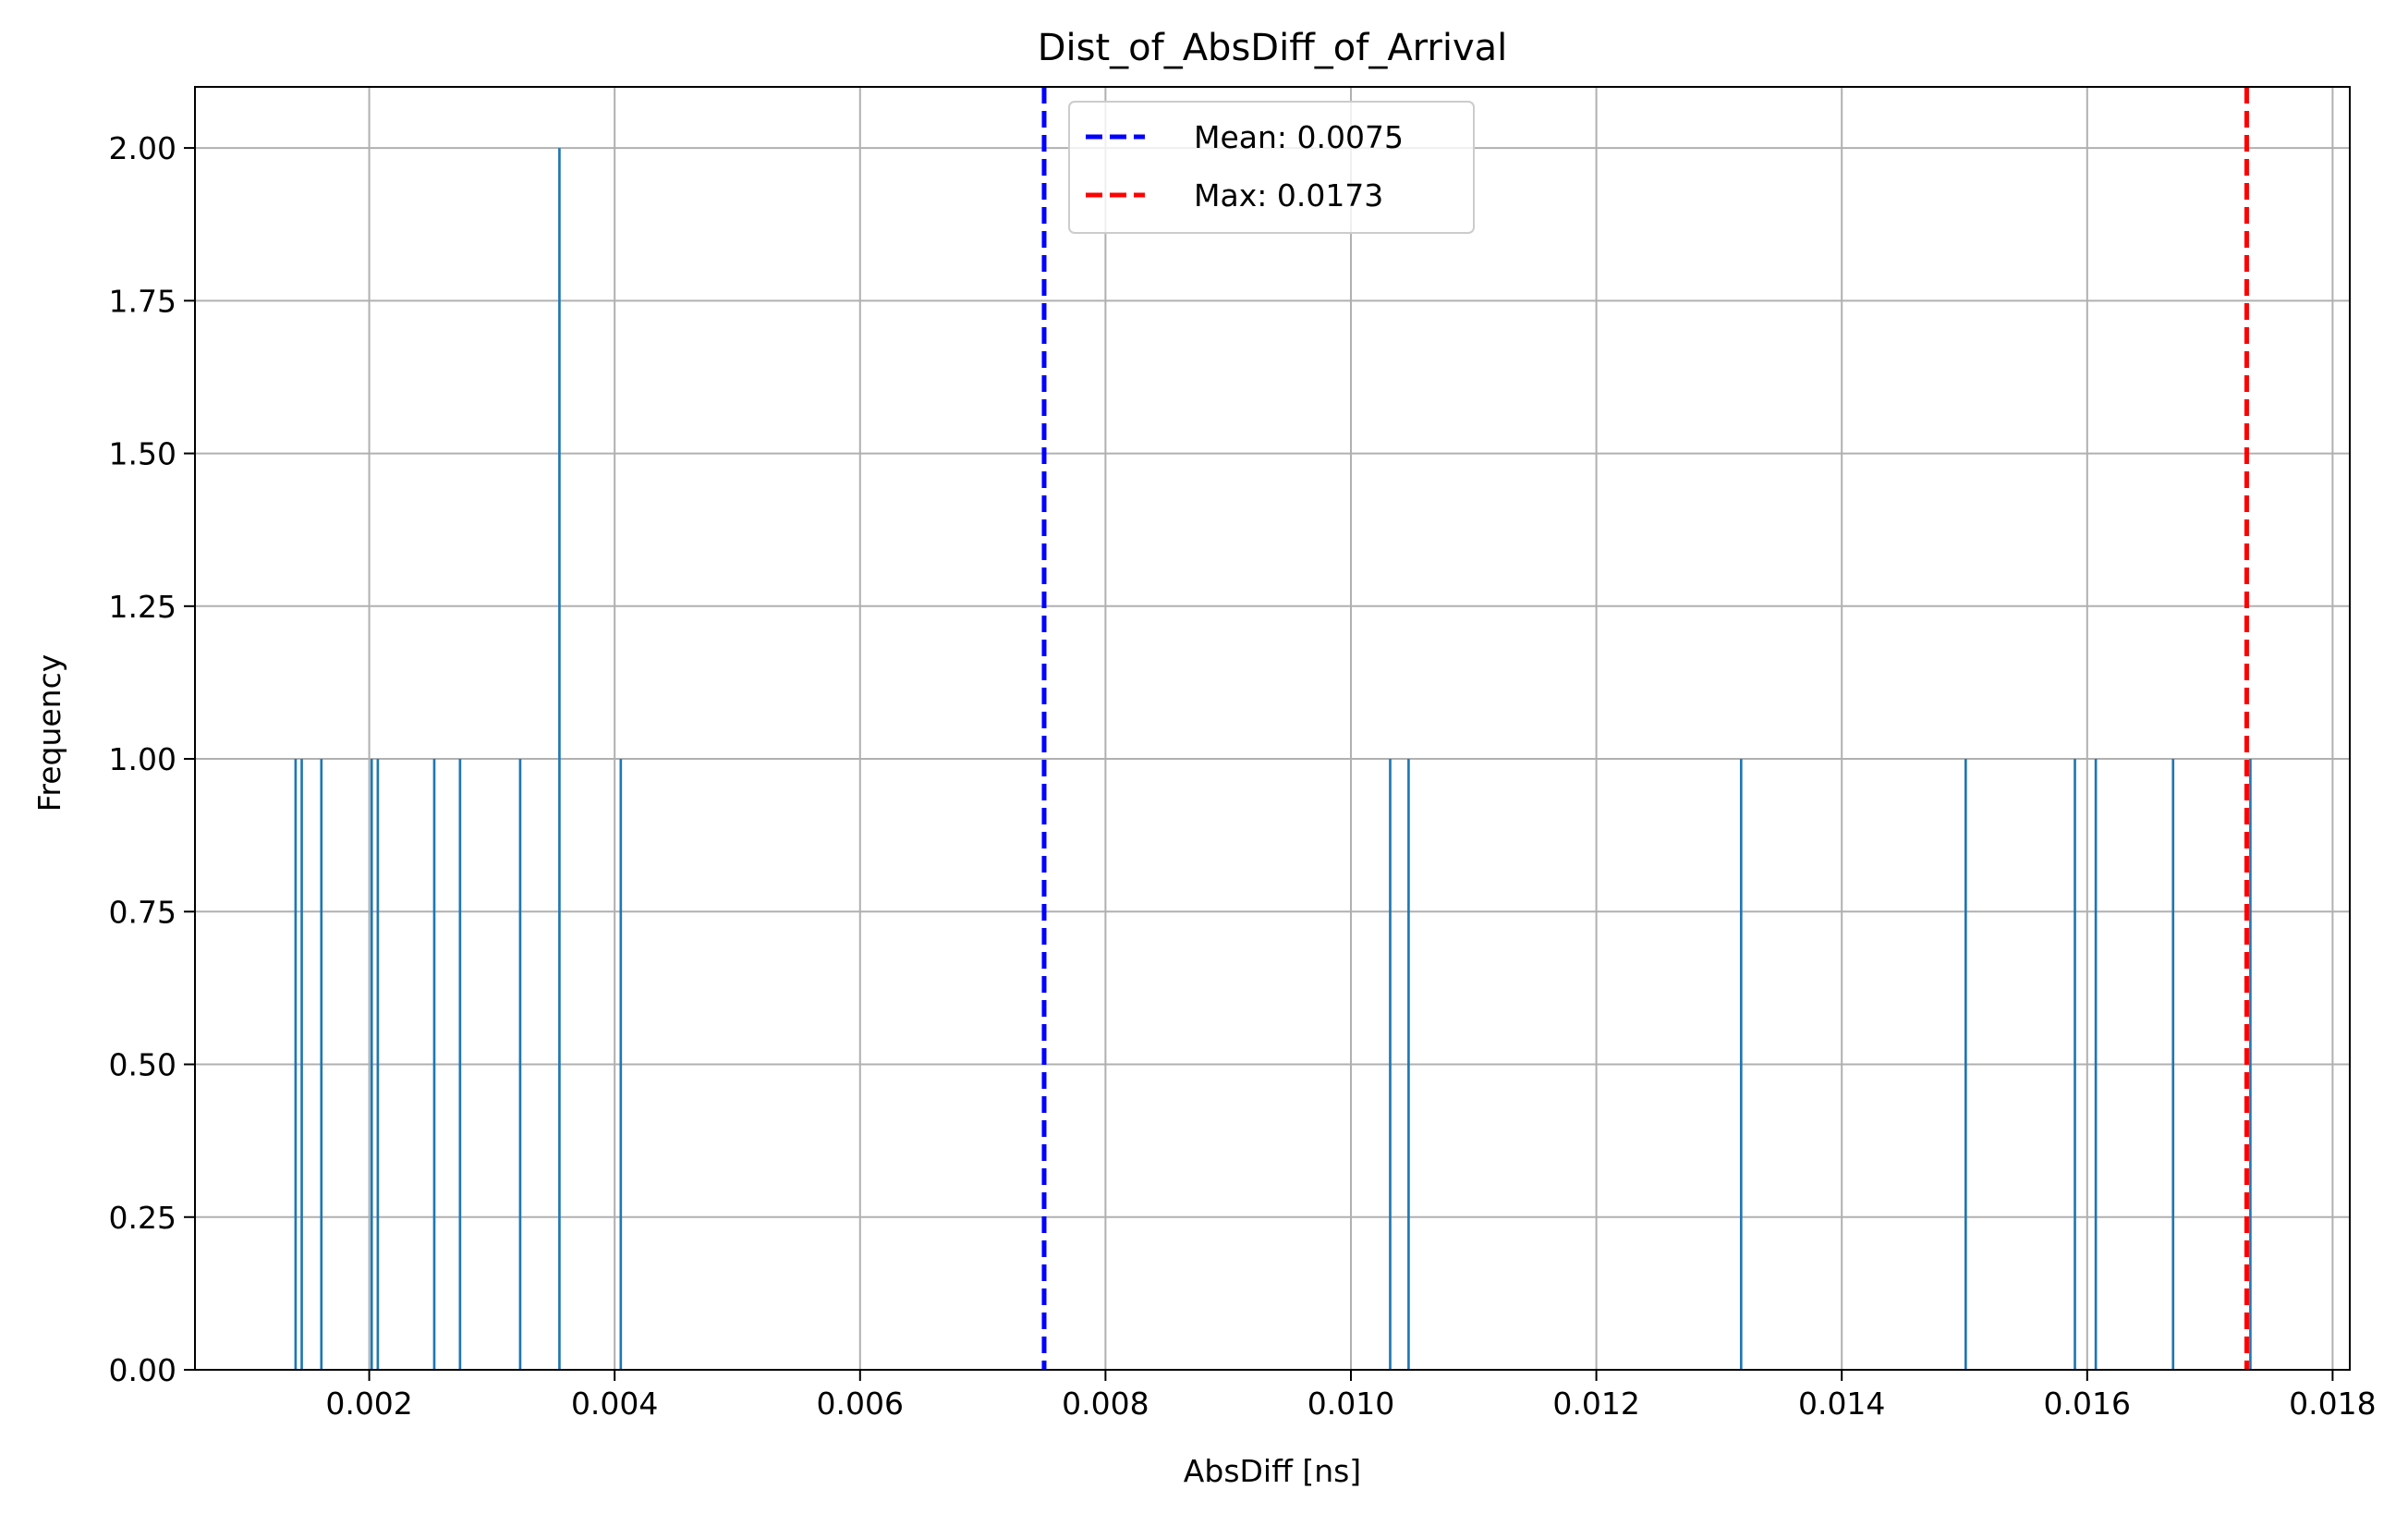  What do you see at coordinates (2087, 1404) in the screenshot?
I see `x-tick-label: 0.016` at bounding box center [2087, 1404].